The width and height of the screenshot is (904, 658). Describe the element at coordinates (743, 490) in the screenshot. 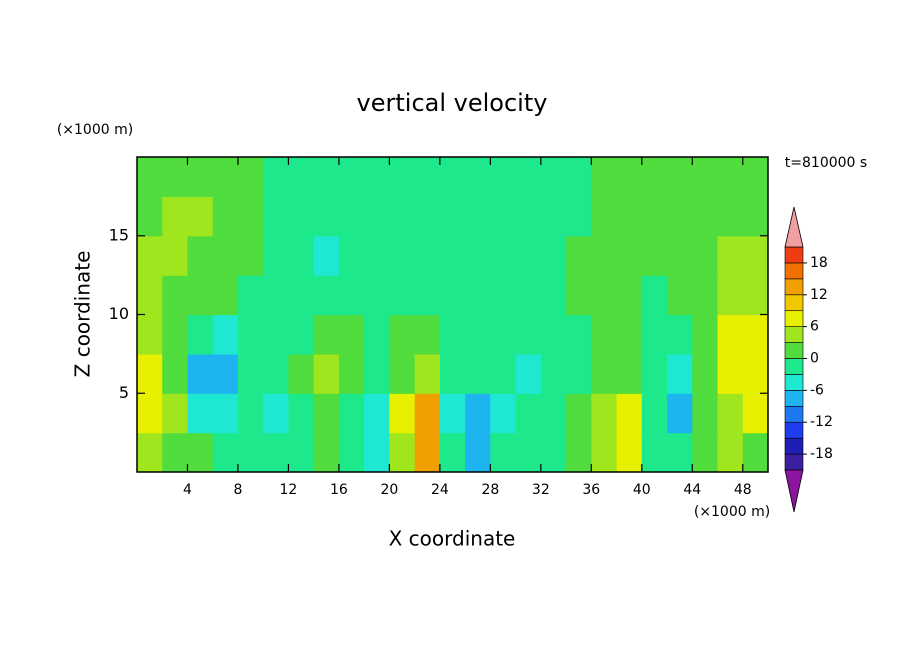

I see `x-tick-label: 48` at that location.